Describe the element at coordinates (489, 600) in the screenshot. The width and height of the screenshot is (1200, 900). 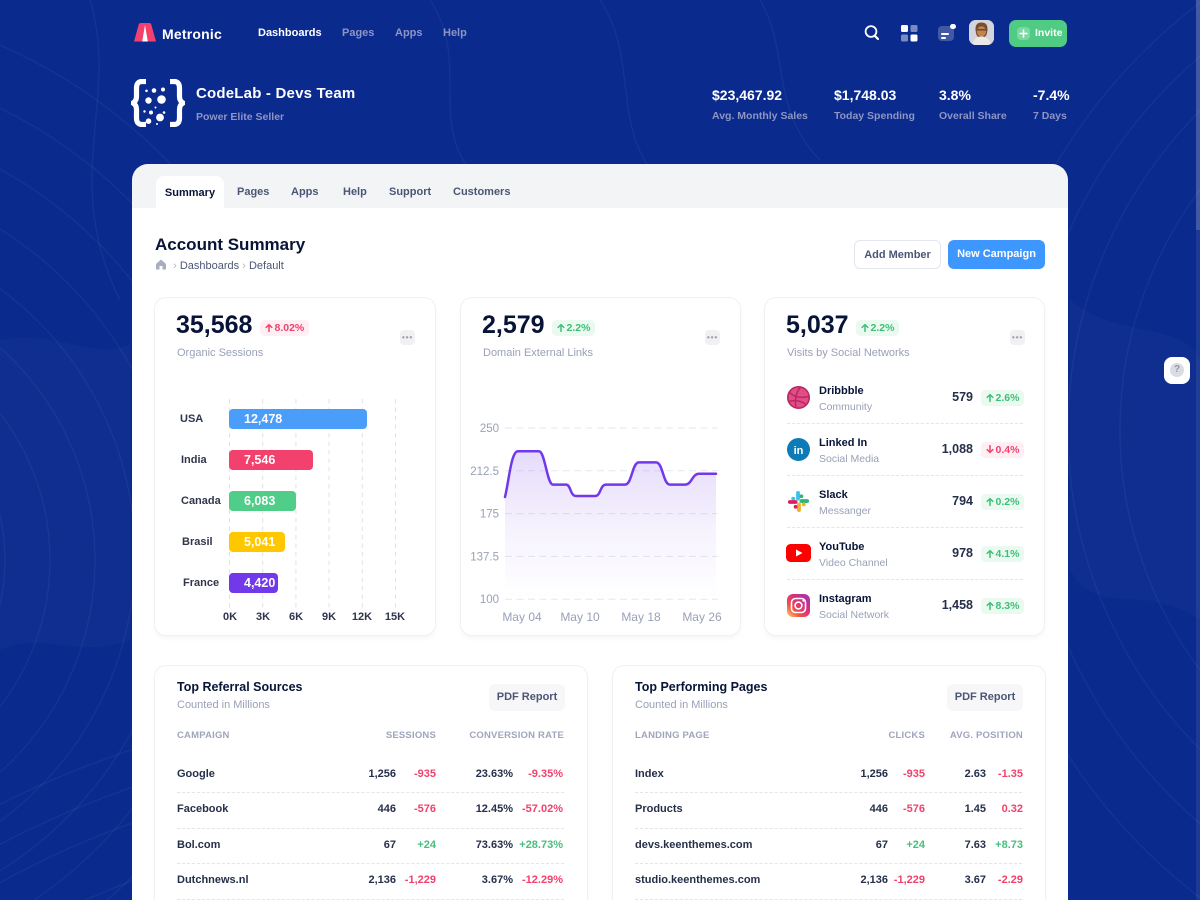
I see `svg-text: 100` at that location.